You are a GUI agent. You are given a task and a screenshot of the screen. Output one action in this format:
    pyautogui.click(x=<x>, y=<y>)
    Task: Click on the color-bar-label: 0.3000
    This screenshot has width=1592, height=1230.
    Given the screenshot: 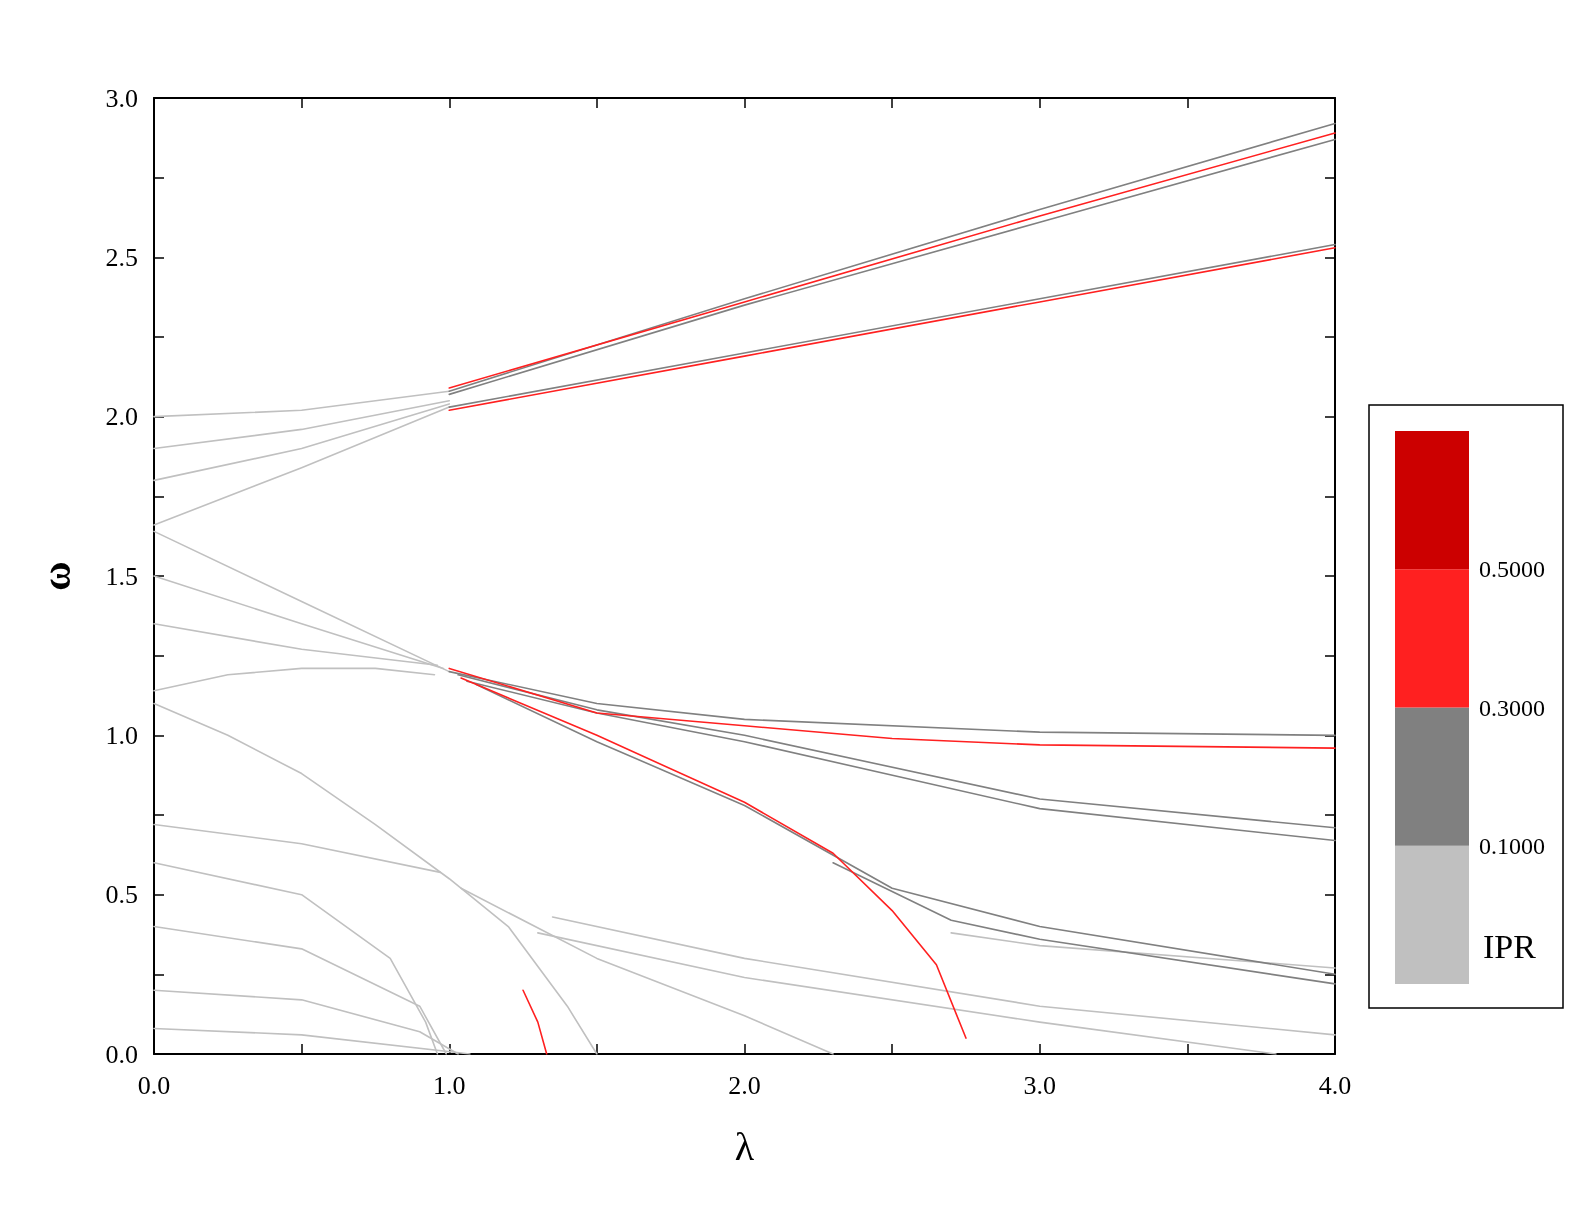 What is the action you would take?
    pyautogui.click(x=1512, y=707)
    